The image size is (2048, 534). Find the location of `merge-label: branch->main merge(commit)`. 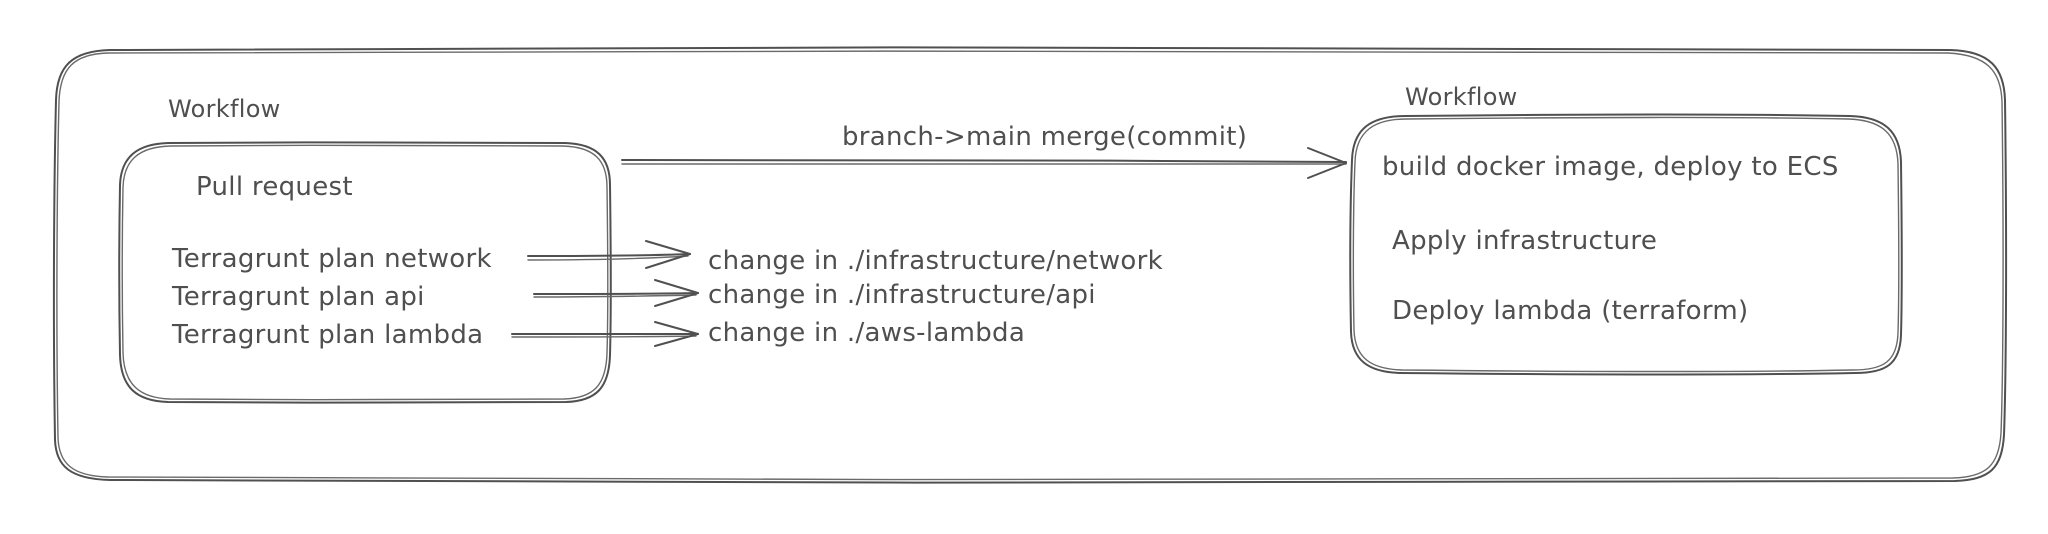

merge-label: branch->main merge(commit) is located at coordinates (1045, 137).